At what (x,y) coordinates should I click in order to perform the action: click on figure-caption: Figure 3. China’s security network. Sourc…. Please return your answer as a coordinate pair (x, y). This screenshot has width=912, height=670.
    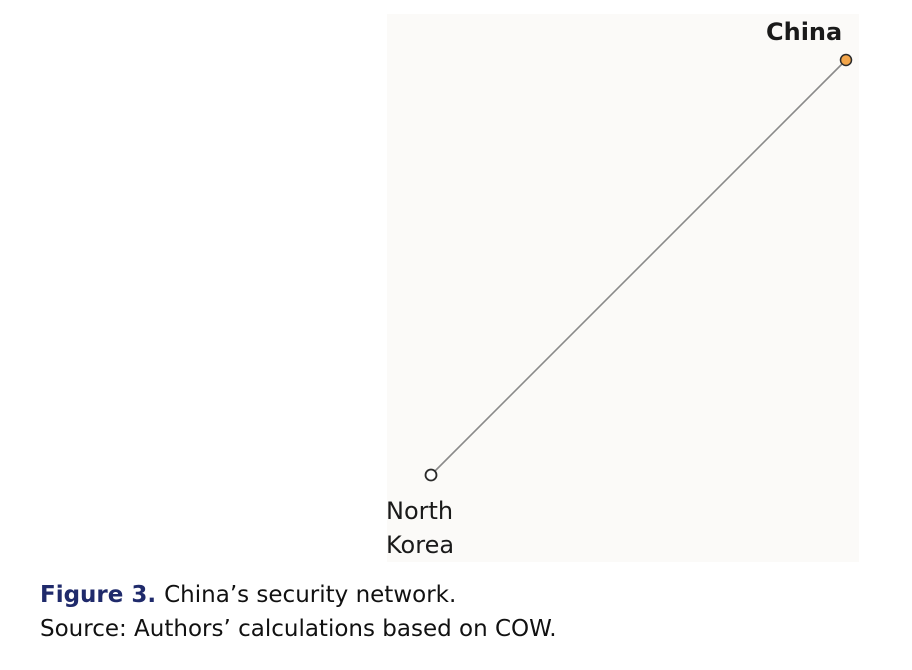
    Looking at the image, I should click on (298, 612).